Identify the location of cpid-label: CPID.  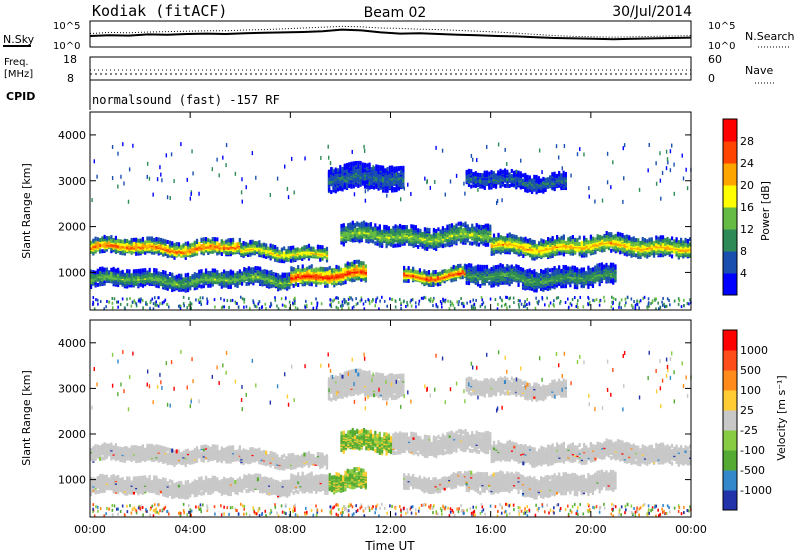
(20, 96).